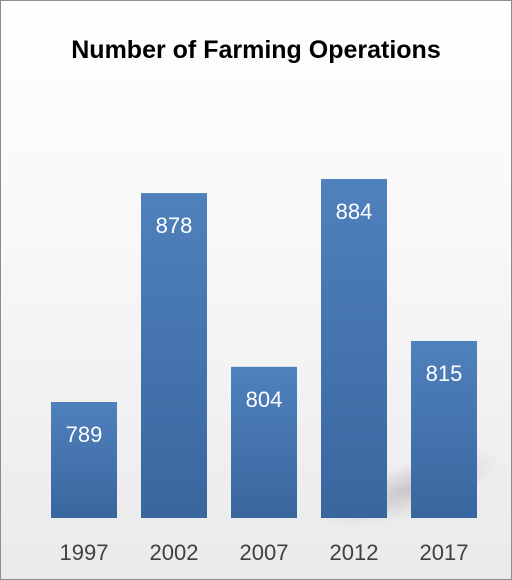  I want to click on bar-1997, so click(84, 460).